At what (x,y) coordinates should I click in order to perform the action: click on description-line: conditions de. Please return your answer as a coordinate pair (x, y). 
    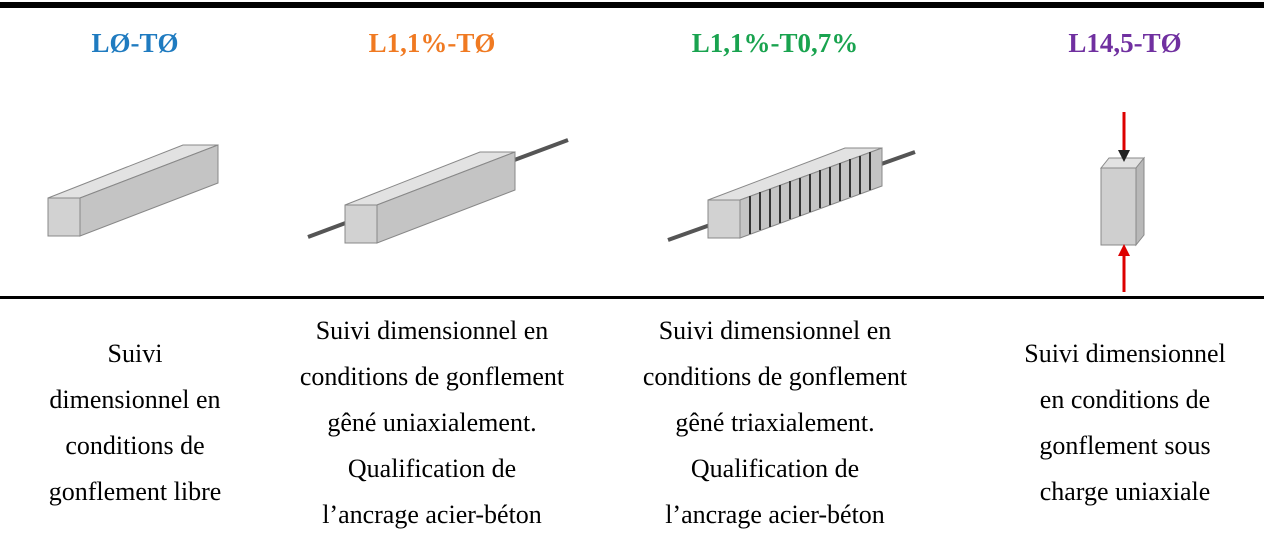
    Looking at the image, I should click on (135, 445).